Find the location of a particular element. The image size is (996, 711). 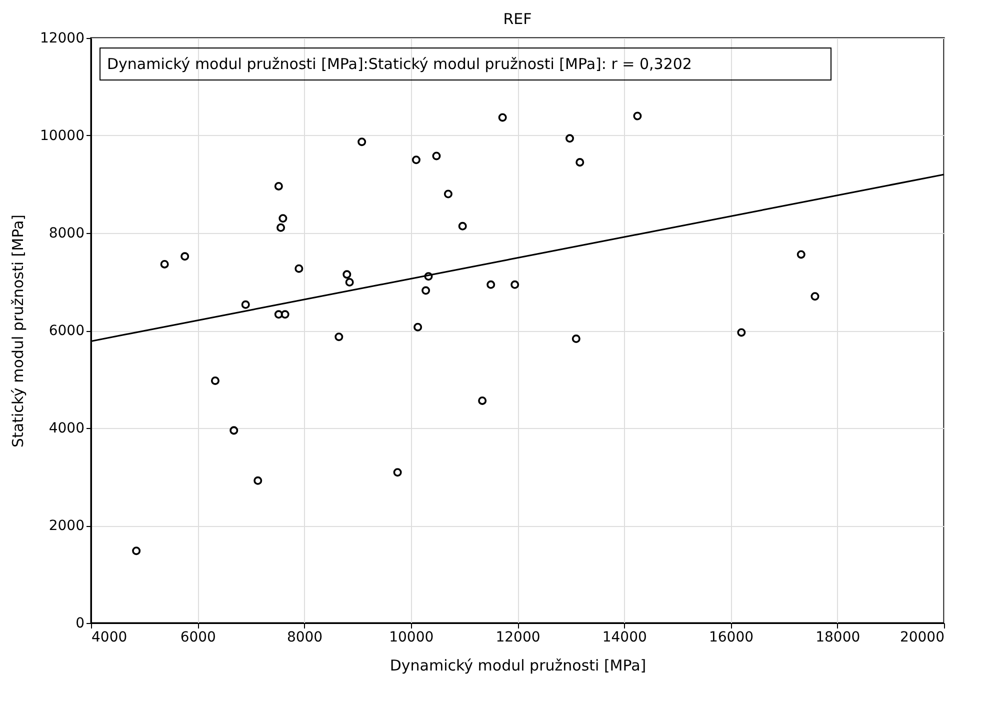

y-tick-label: 6000 is located at coordinates (66, 331).